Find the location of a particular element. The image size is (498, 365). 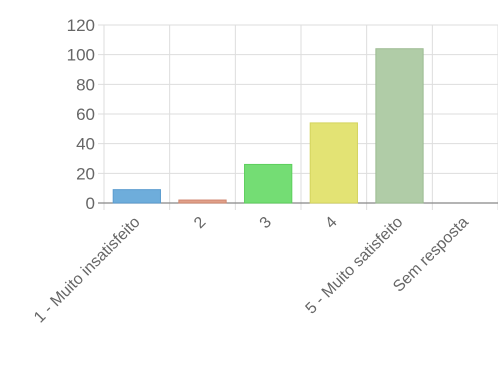

y-tick-label: 80 is located at coordinates (85, 84).